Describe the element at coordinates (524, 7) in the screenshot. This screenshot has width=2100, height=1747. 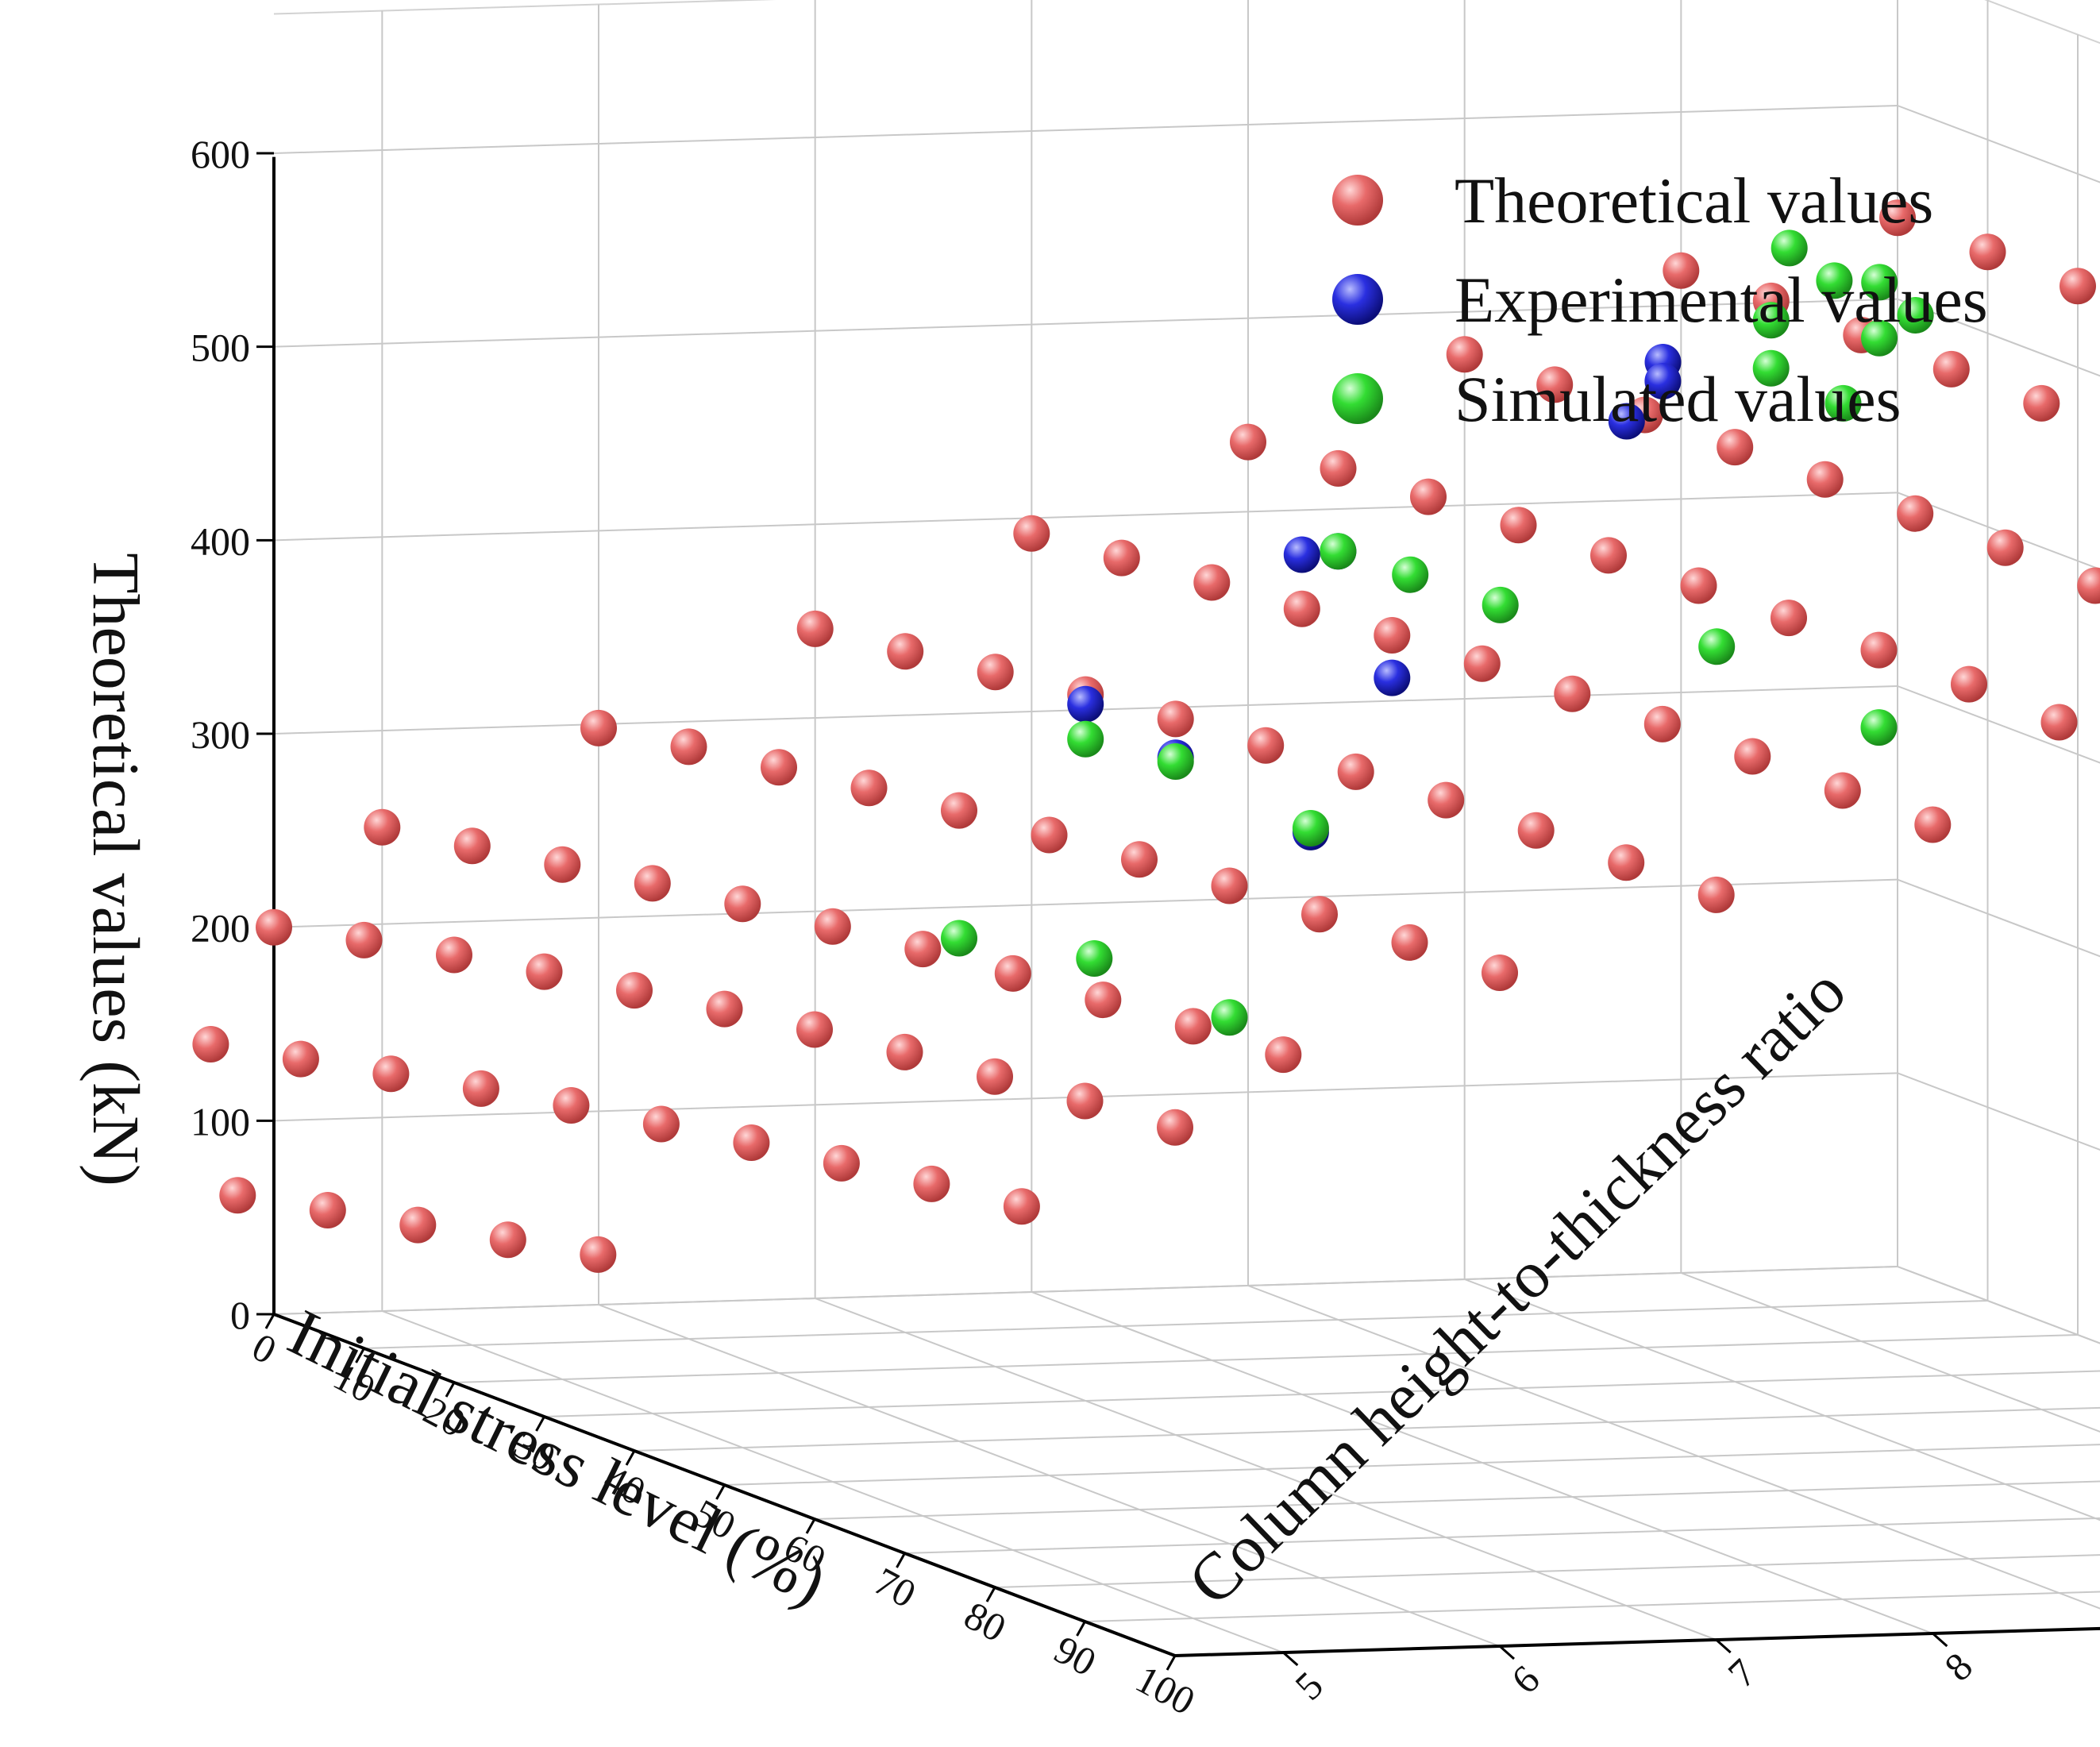
I see `back-top-edge-left` at that location.